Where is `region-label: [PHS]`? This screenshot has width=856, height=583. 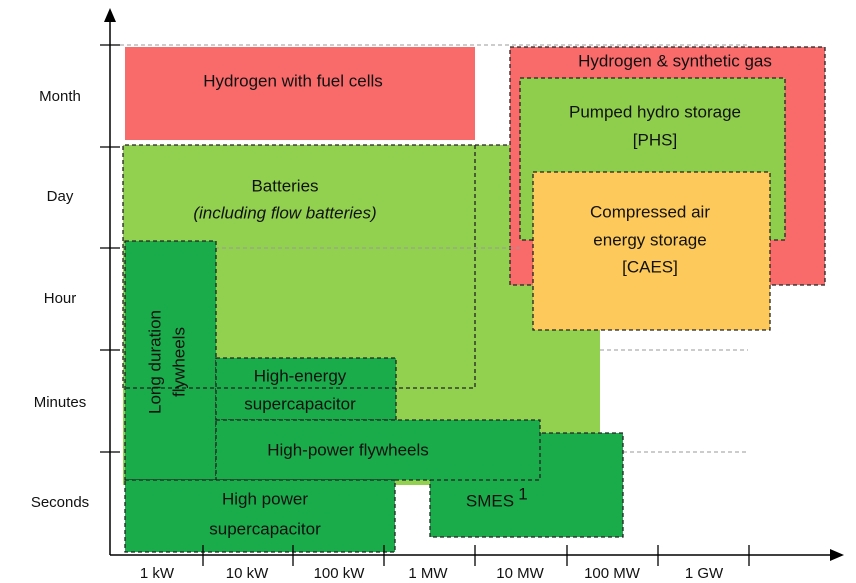 region-label: [PHS] is located at coordinates (655, 139).